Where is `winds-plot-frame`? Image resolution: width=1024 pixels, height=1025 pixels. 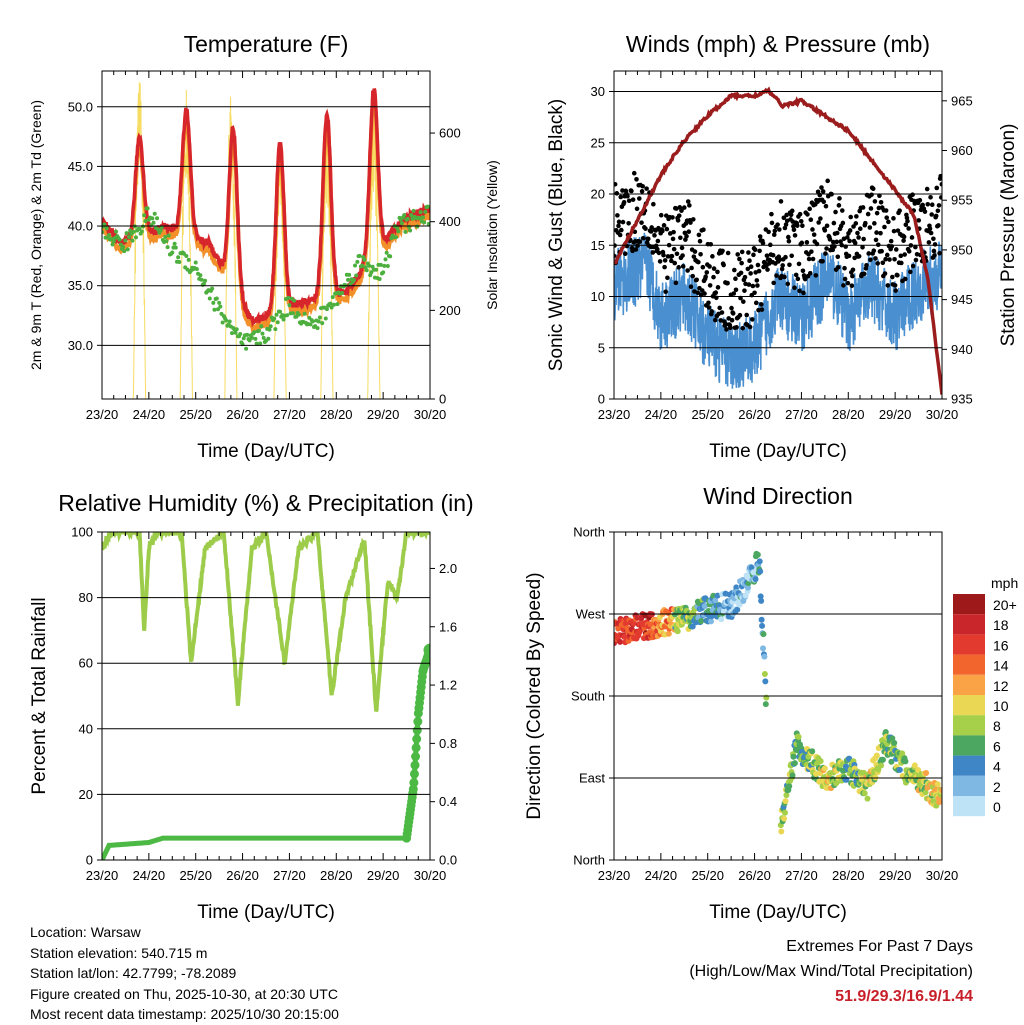
winds-plot-frame is located at coordinates (778, 235).